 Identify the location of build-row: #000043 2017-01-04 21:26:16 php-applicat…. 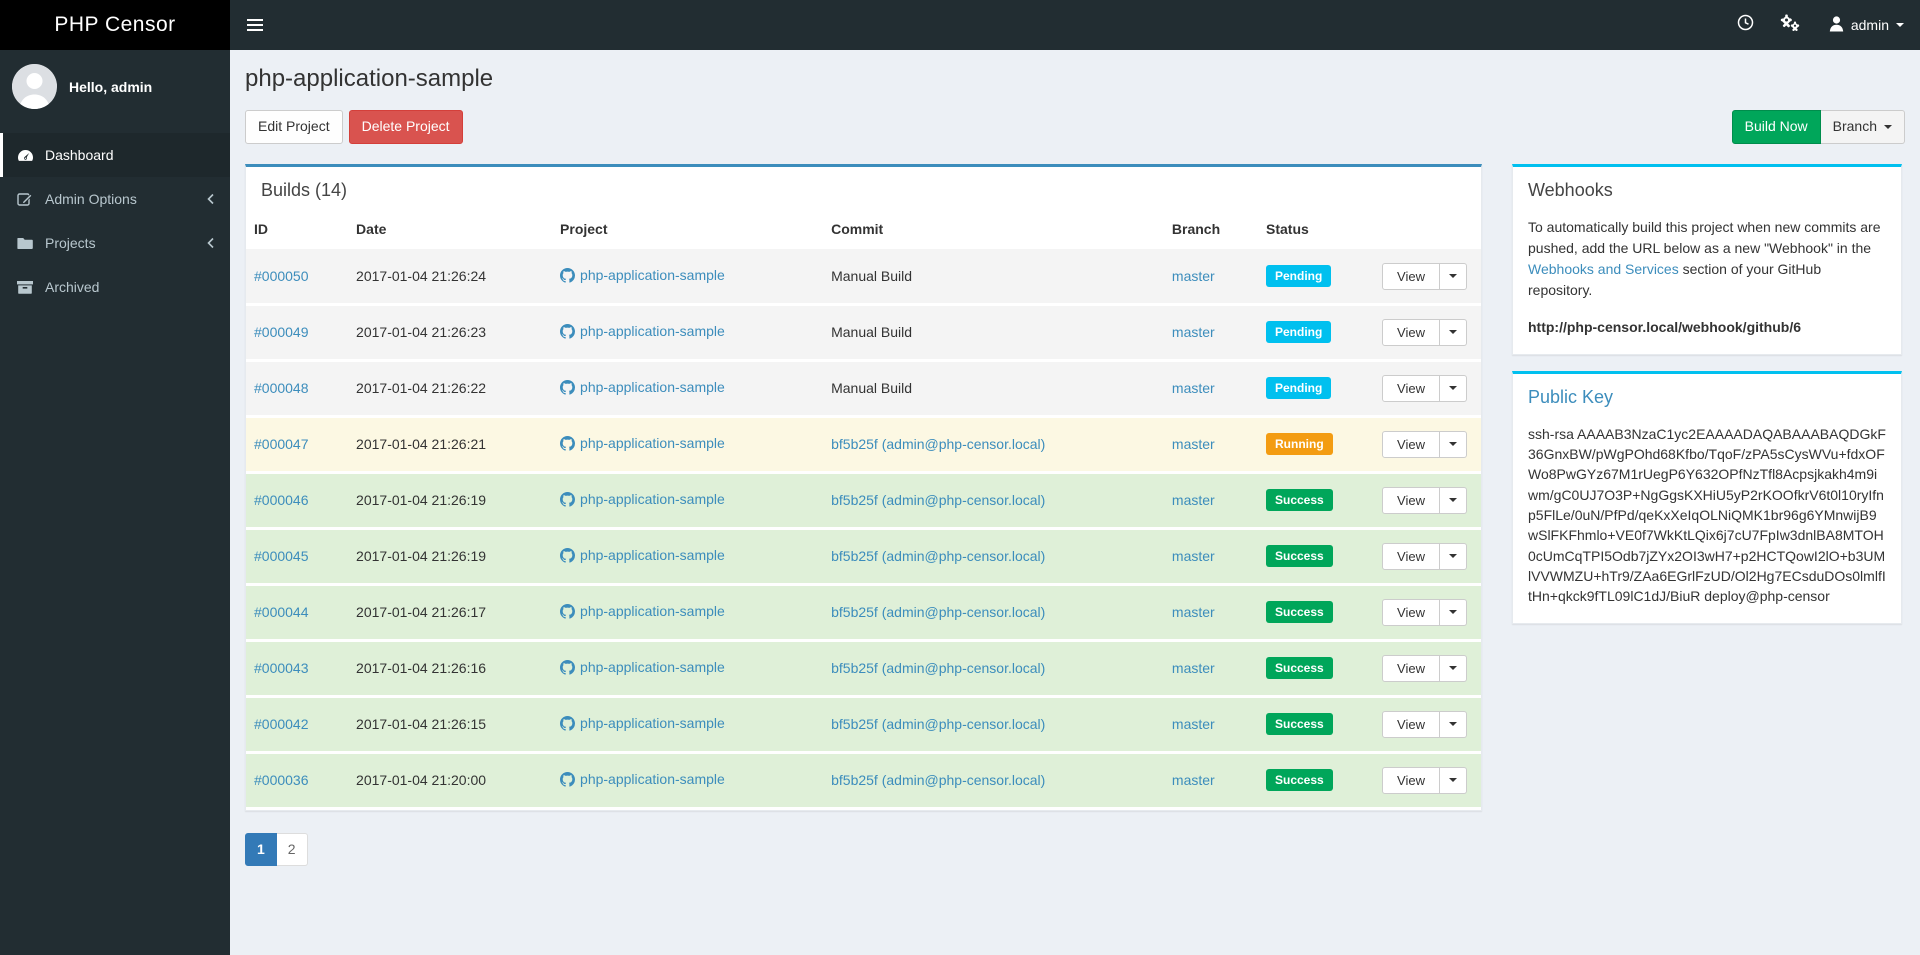
(863, 669).